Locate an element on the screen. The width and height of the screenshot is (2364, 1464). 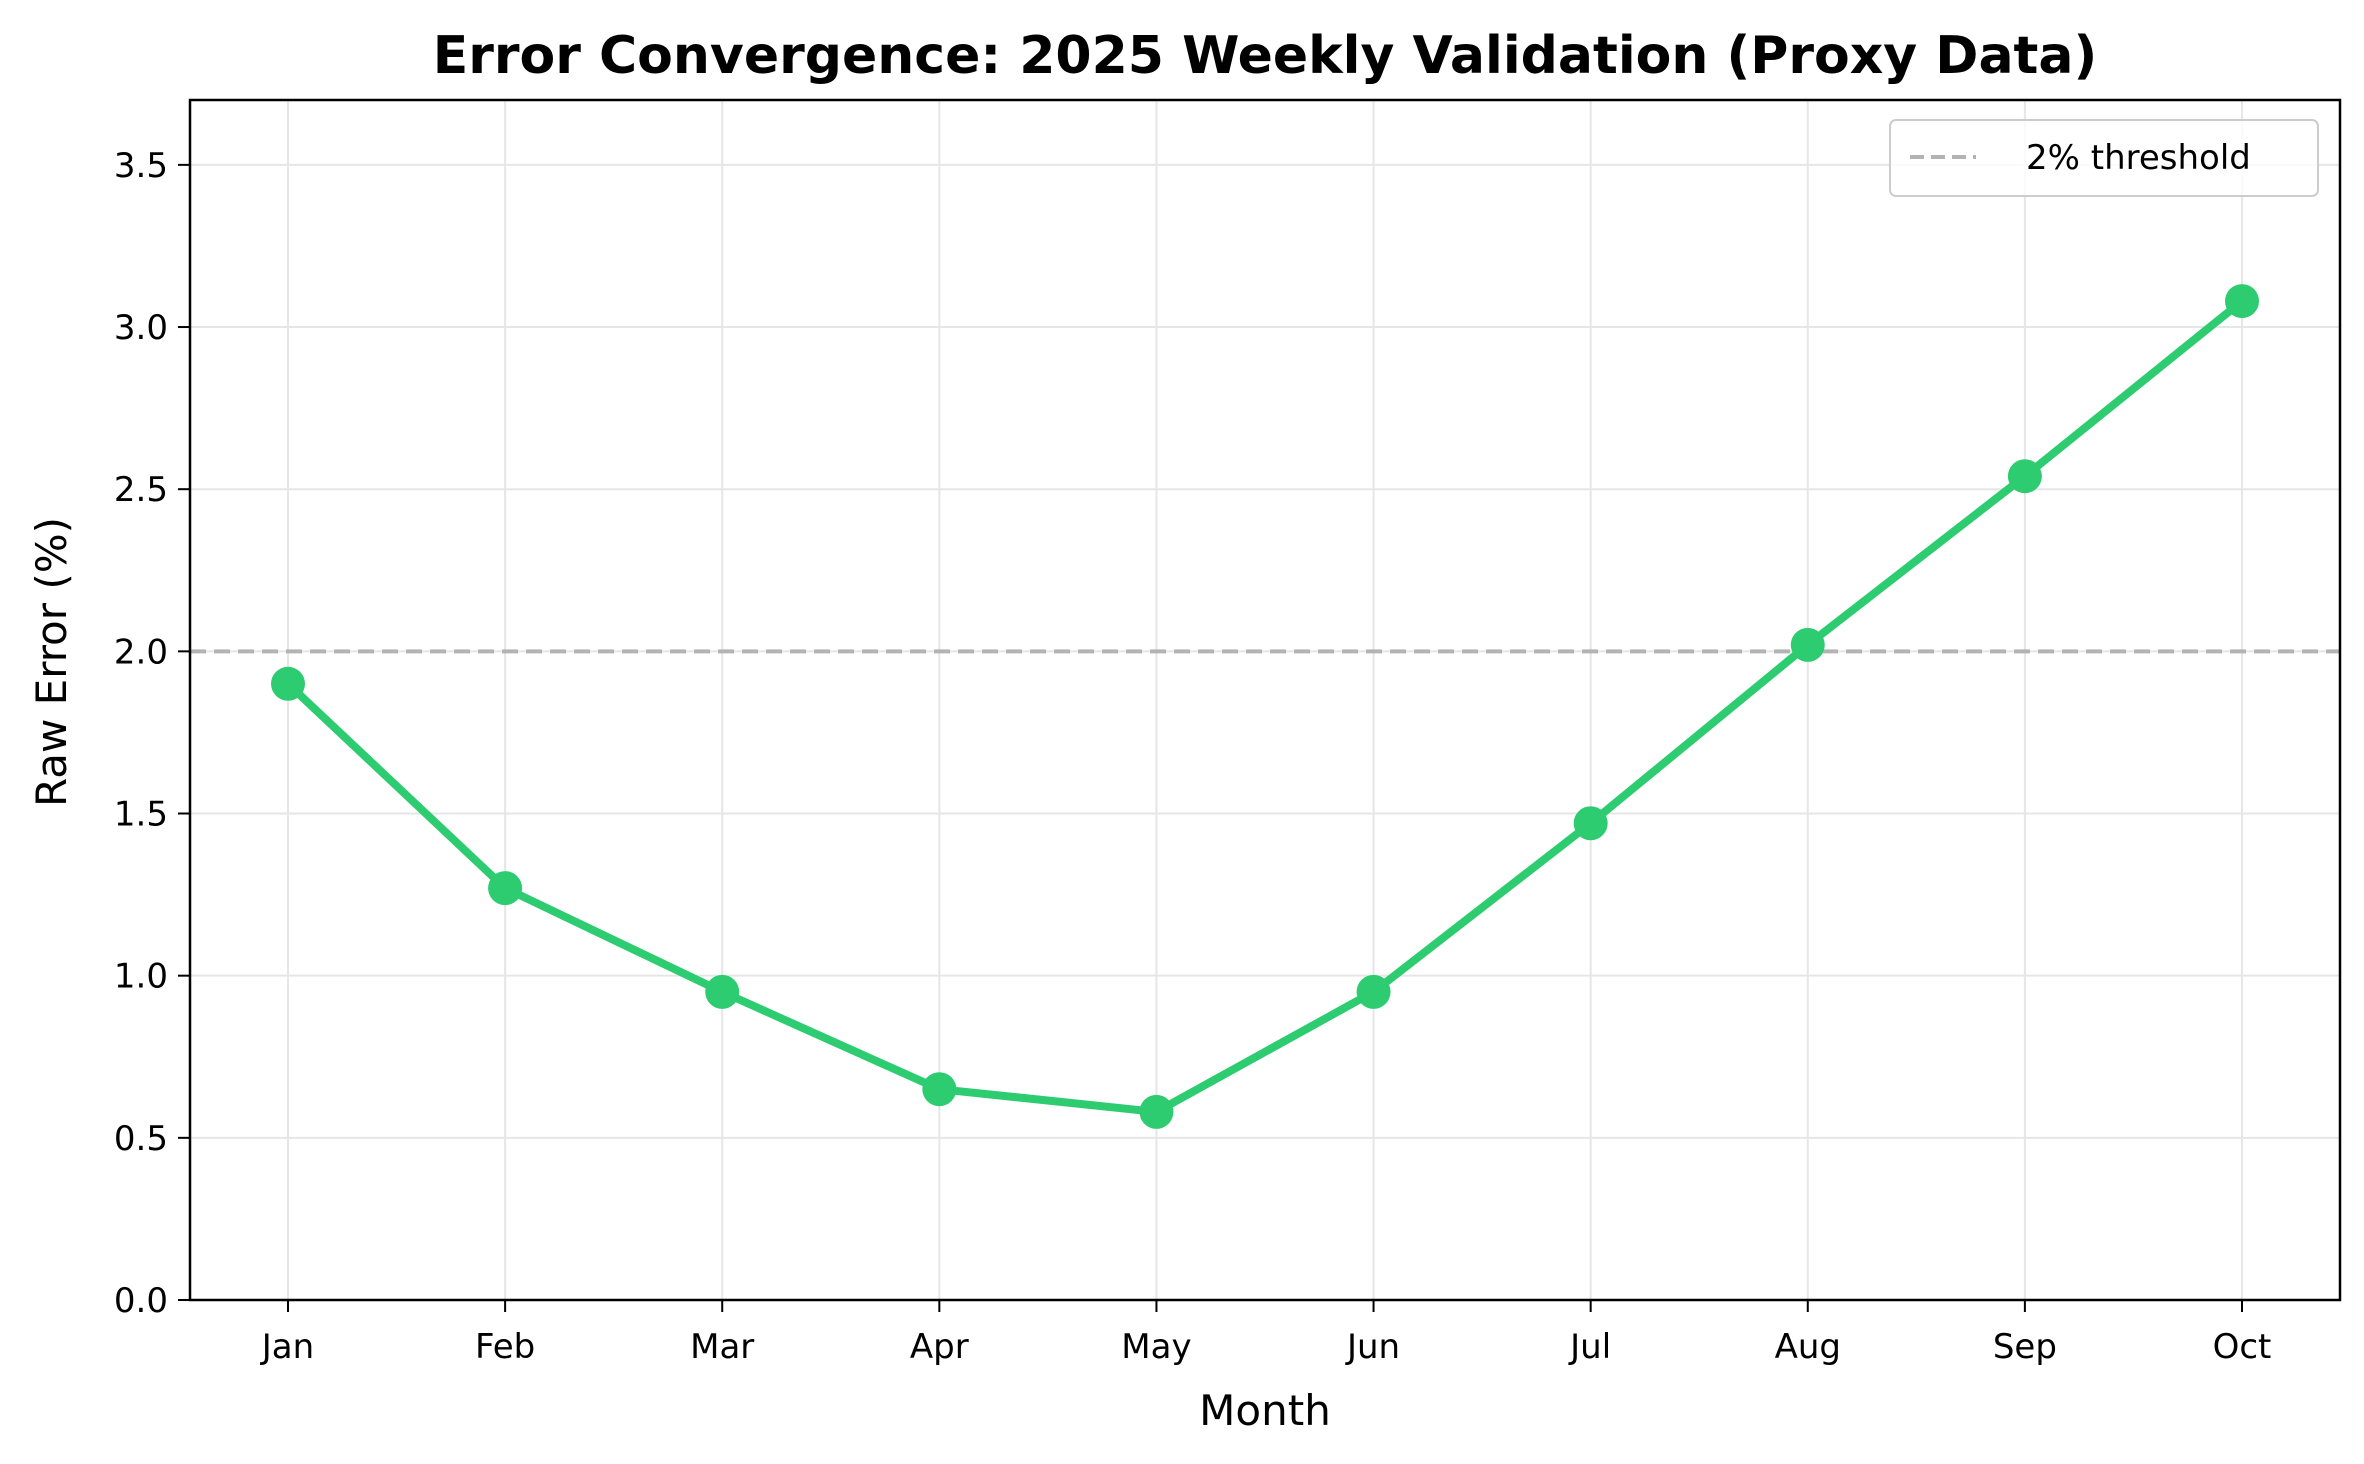
y-tick-label: 1.5 is located at coordinates (141, 815).